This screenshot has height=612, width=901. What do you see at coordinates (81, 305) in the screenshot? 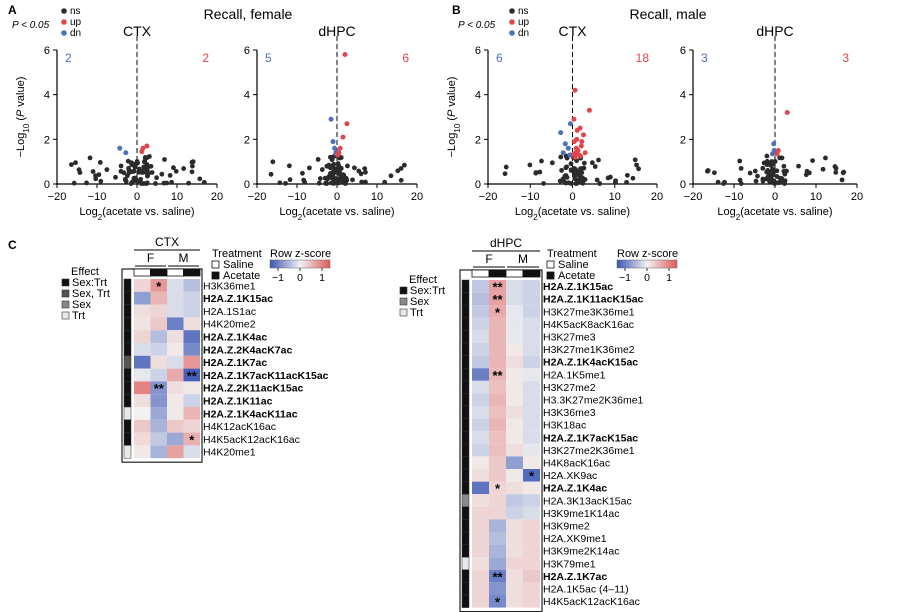
I see `effect-legend-label: Sex` at bounding box center [81, 305].